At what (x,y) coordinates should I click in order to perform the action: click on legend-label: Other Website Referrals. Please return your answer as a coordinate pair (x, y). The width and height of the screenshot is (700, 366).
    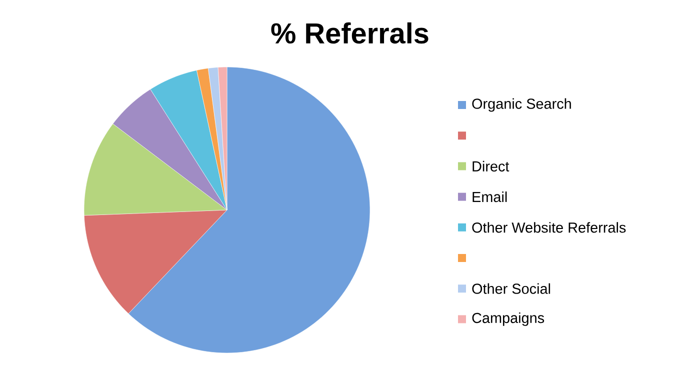
    Looking at the image, I should click on (549, 227).